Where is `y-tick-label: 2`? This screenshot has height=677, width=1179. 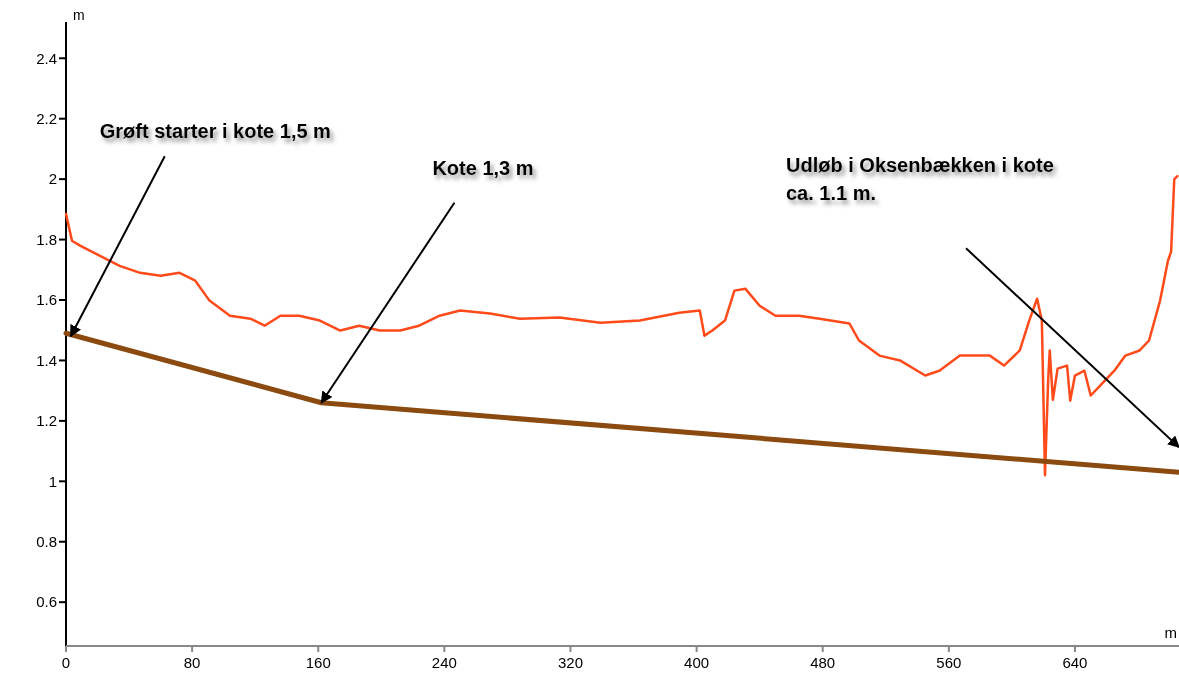 y-tick-label: 2 is located at coordinates (52, 179).